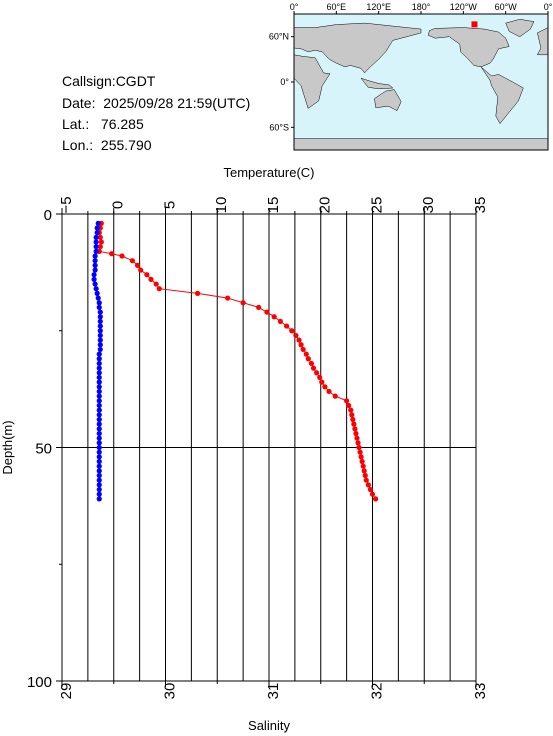 This screenshot has width=553, height=736. Describe the element at coordinates (464, 7) in the screenshot. I see `map-lon-tick-label: 120°W` at that location.